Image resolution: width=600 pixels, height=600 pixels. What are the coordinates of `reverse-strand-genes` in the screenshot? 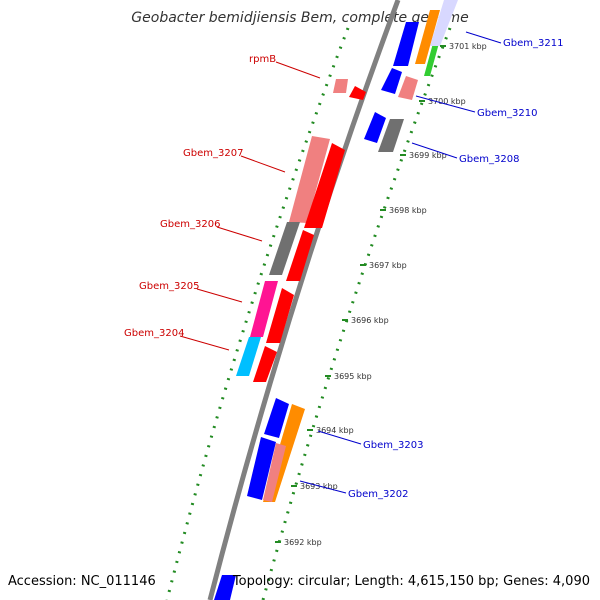 It's located at (301, 230).